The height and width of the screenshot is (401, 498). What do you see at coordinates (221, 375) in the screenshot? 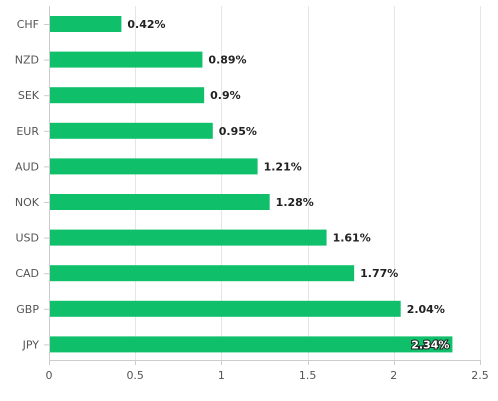
I see `x-tick-label: 1` at bounding box center [221, 375].